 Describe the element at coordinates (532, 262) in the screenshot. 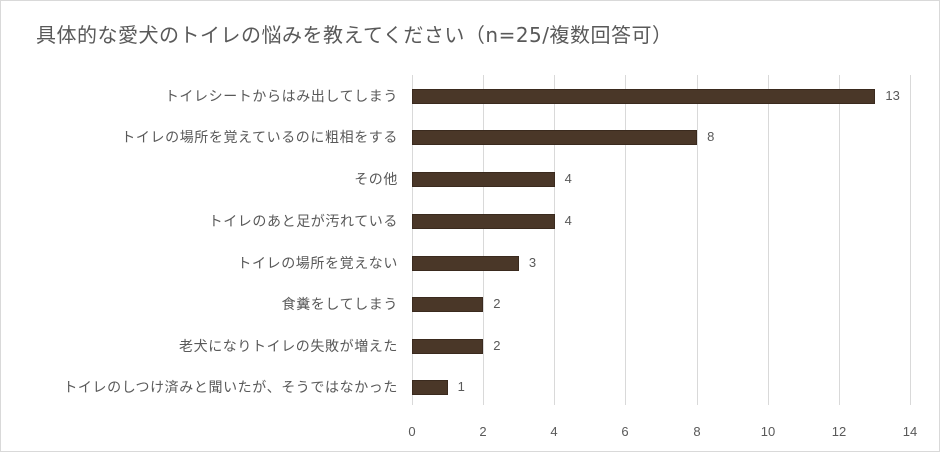

I see `value-label: 3` at that location.